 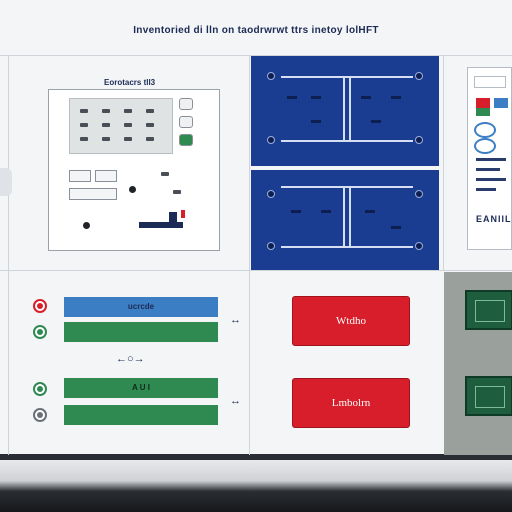 I want to click on device-panel, so click(x=134, y=170).